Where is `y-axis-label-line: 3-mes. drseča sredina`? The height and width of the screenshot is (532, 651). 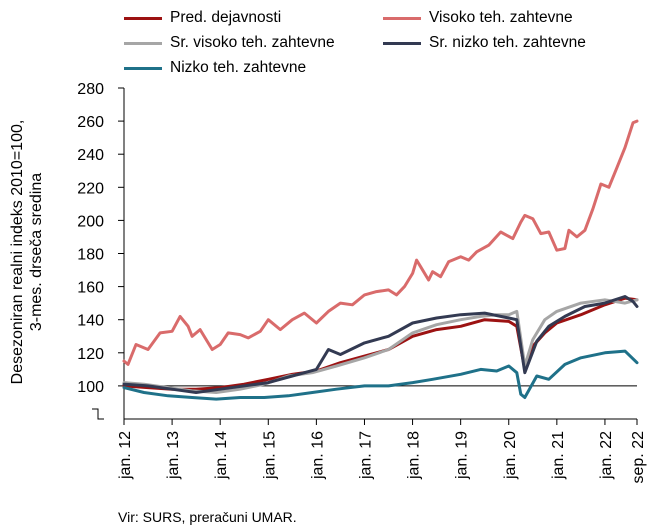 y-axis-label-line: 3-mes. drseča sredina is located at coordinates (36, 252).